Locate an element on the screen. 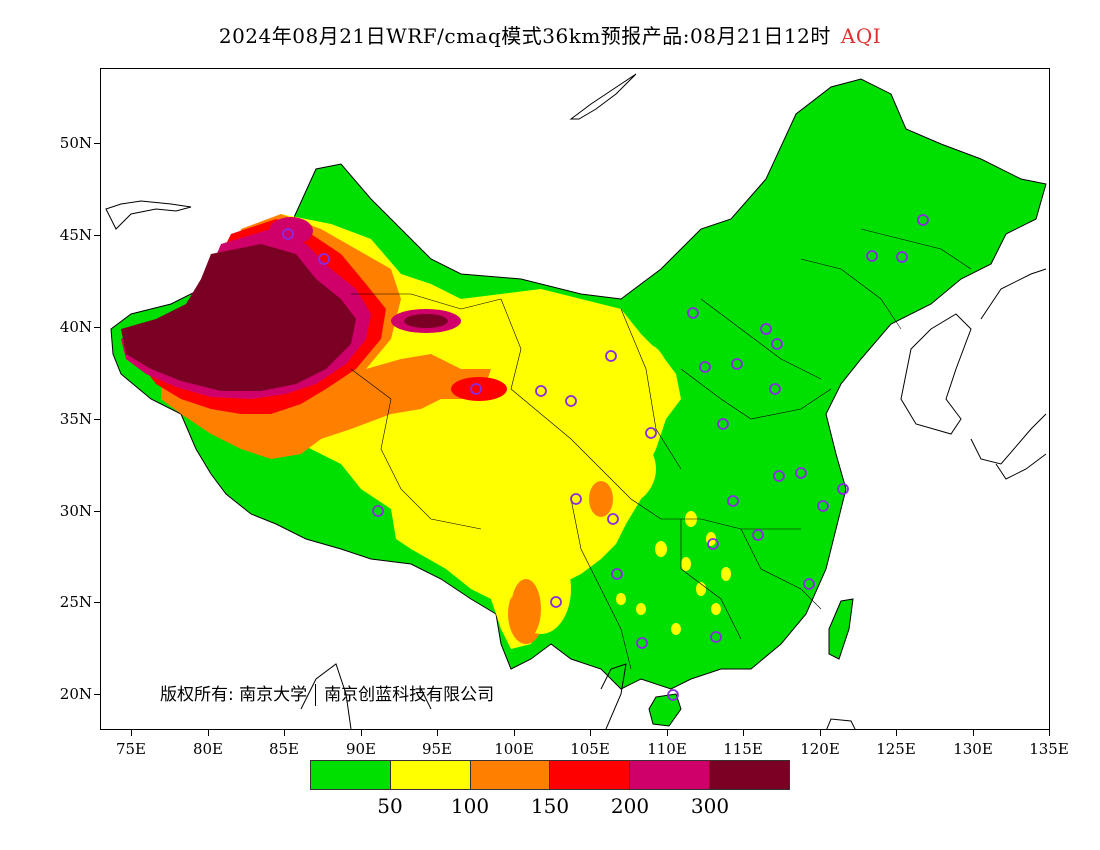  x-tick-label: 75E is located at coordinates (131, 749).